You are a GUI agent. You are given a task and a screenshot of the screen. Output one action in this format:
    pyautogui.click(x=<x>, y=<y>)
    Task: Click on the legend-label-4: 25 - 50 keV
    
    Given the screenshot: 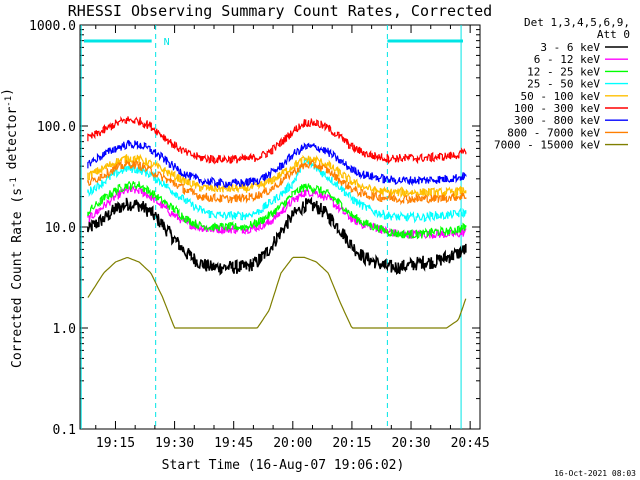 What is the action you would take?
    pyautogui.click(x=563, y=84)
    